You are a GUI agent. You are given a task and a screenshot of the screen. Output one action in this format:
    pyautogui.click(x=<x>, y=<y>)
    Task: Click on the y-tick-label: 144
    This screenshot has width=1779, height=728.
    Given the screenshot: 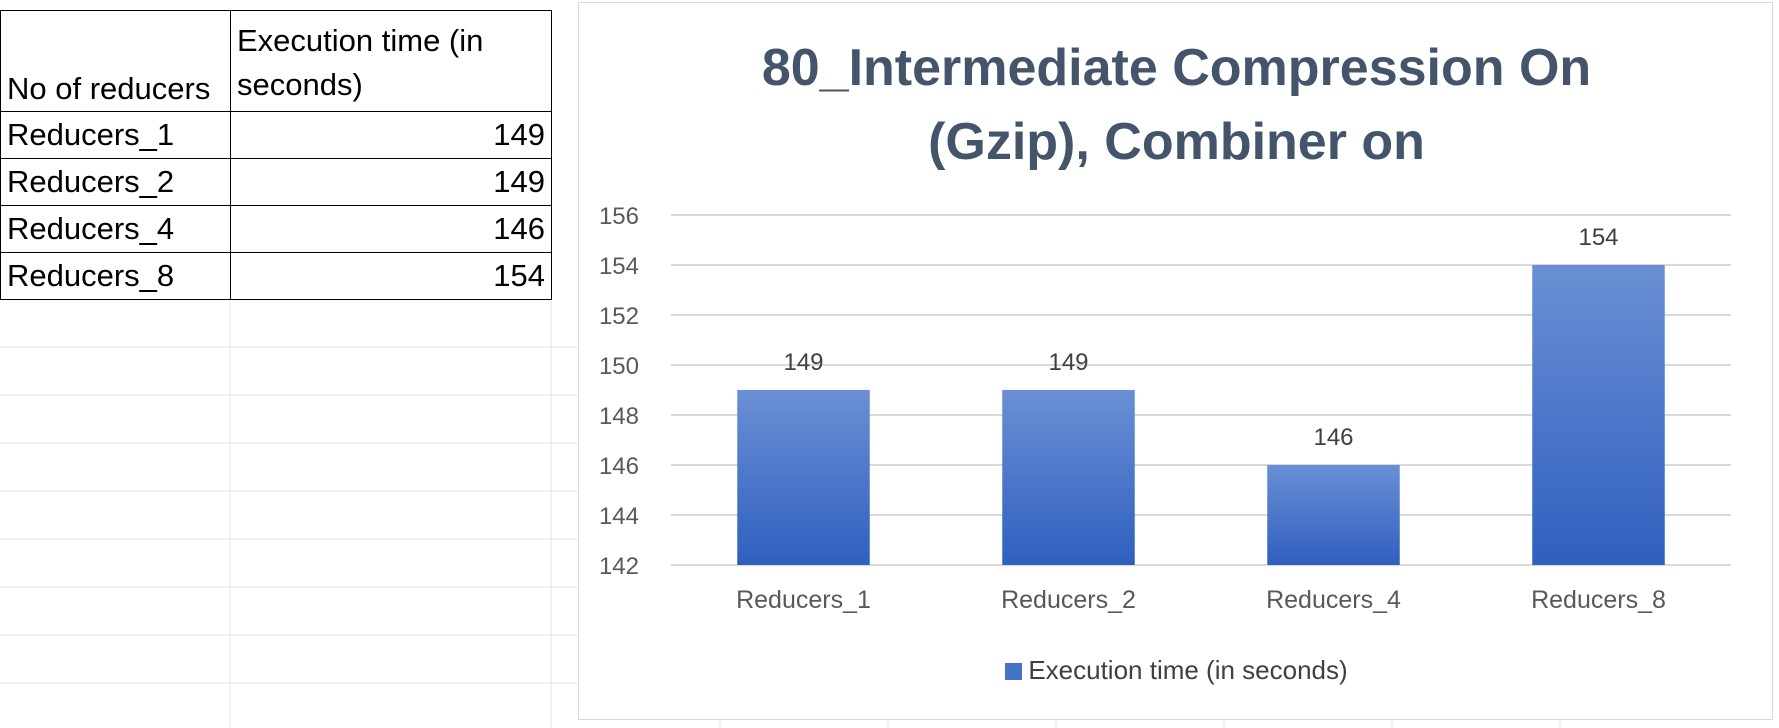 What is the action you would take?
    pyautogui.click(x=619, y=516)
    